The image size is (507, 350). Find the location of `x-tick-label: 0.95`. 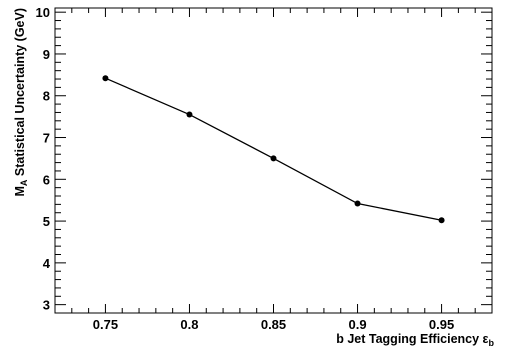

x-tick-label: 0.95 is located at coordinates (441, 324).